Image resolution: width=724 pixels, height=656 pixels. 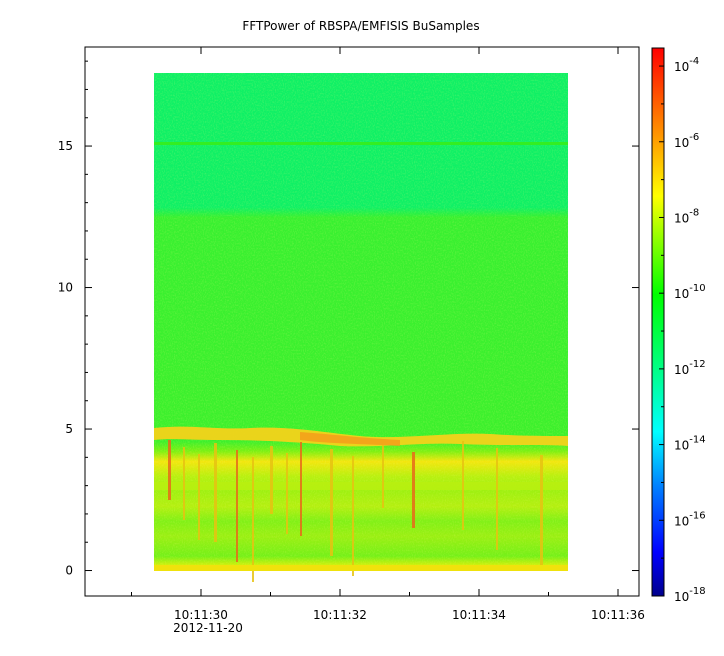 I want to click on emission-band-core, so click(x=350, y=439).